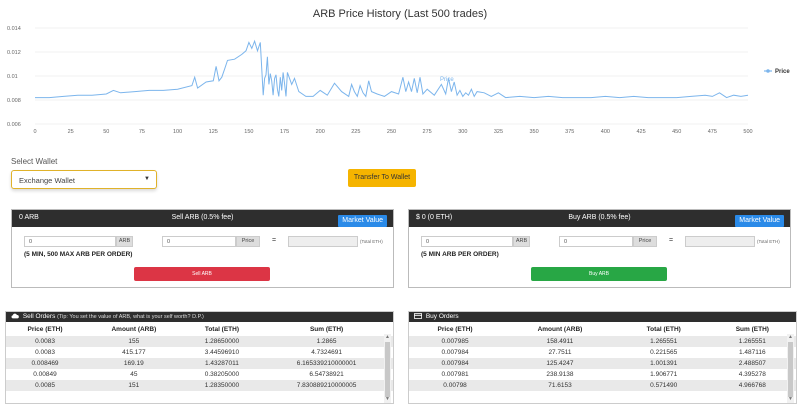 This screenshot has height=404, width=800. What do you see at coordinates (14, 101) in the screenshot?
I see `y-tick-label: 0.008` at bounding box center [14, 101].